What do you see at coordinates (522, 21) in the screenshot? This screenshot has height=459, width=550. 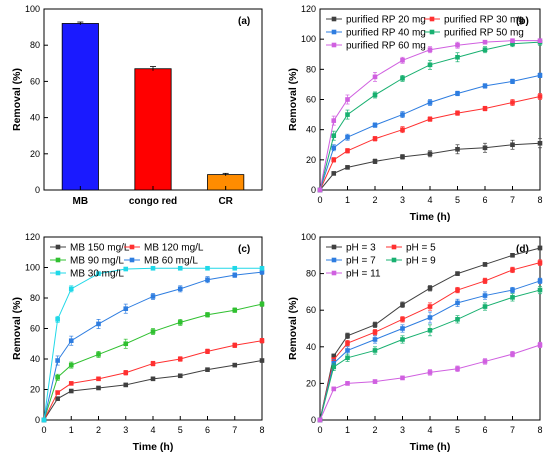 I see `panel-label: (b)` at bounding box center [522, 21].